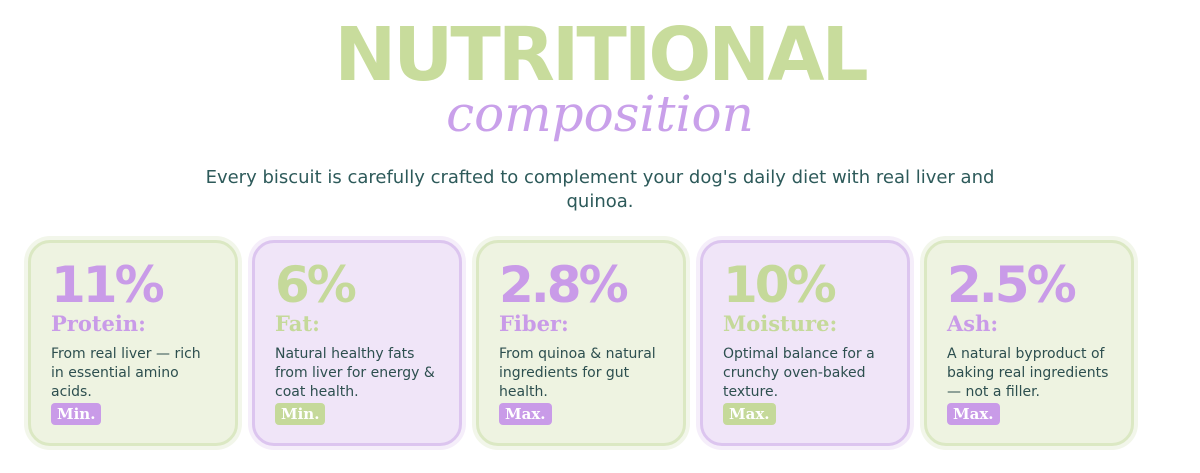 The image size is (1200, 473). What do you see at coordinates (297, 323) in the screenshot?
I see `nutrient-label: Fat:` at bounding box center [297, 323].